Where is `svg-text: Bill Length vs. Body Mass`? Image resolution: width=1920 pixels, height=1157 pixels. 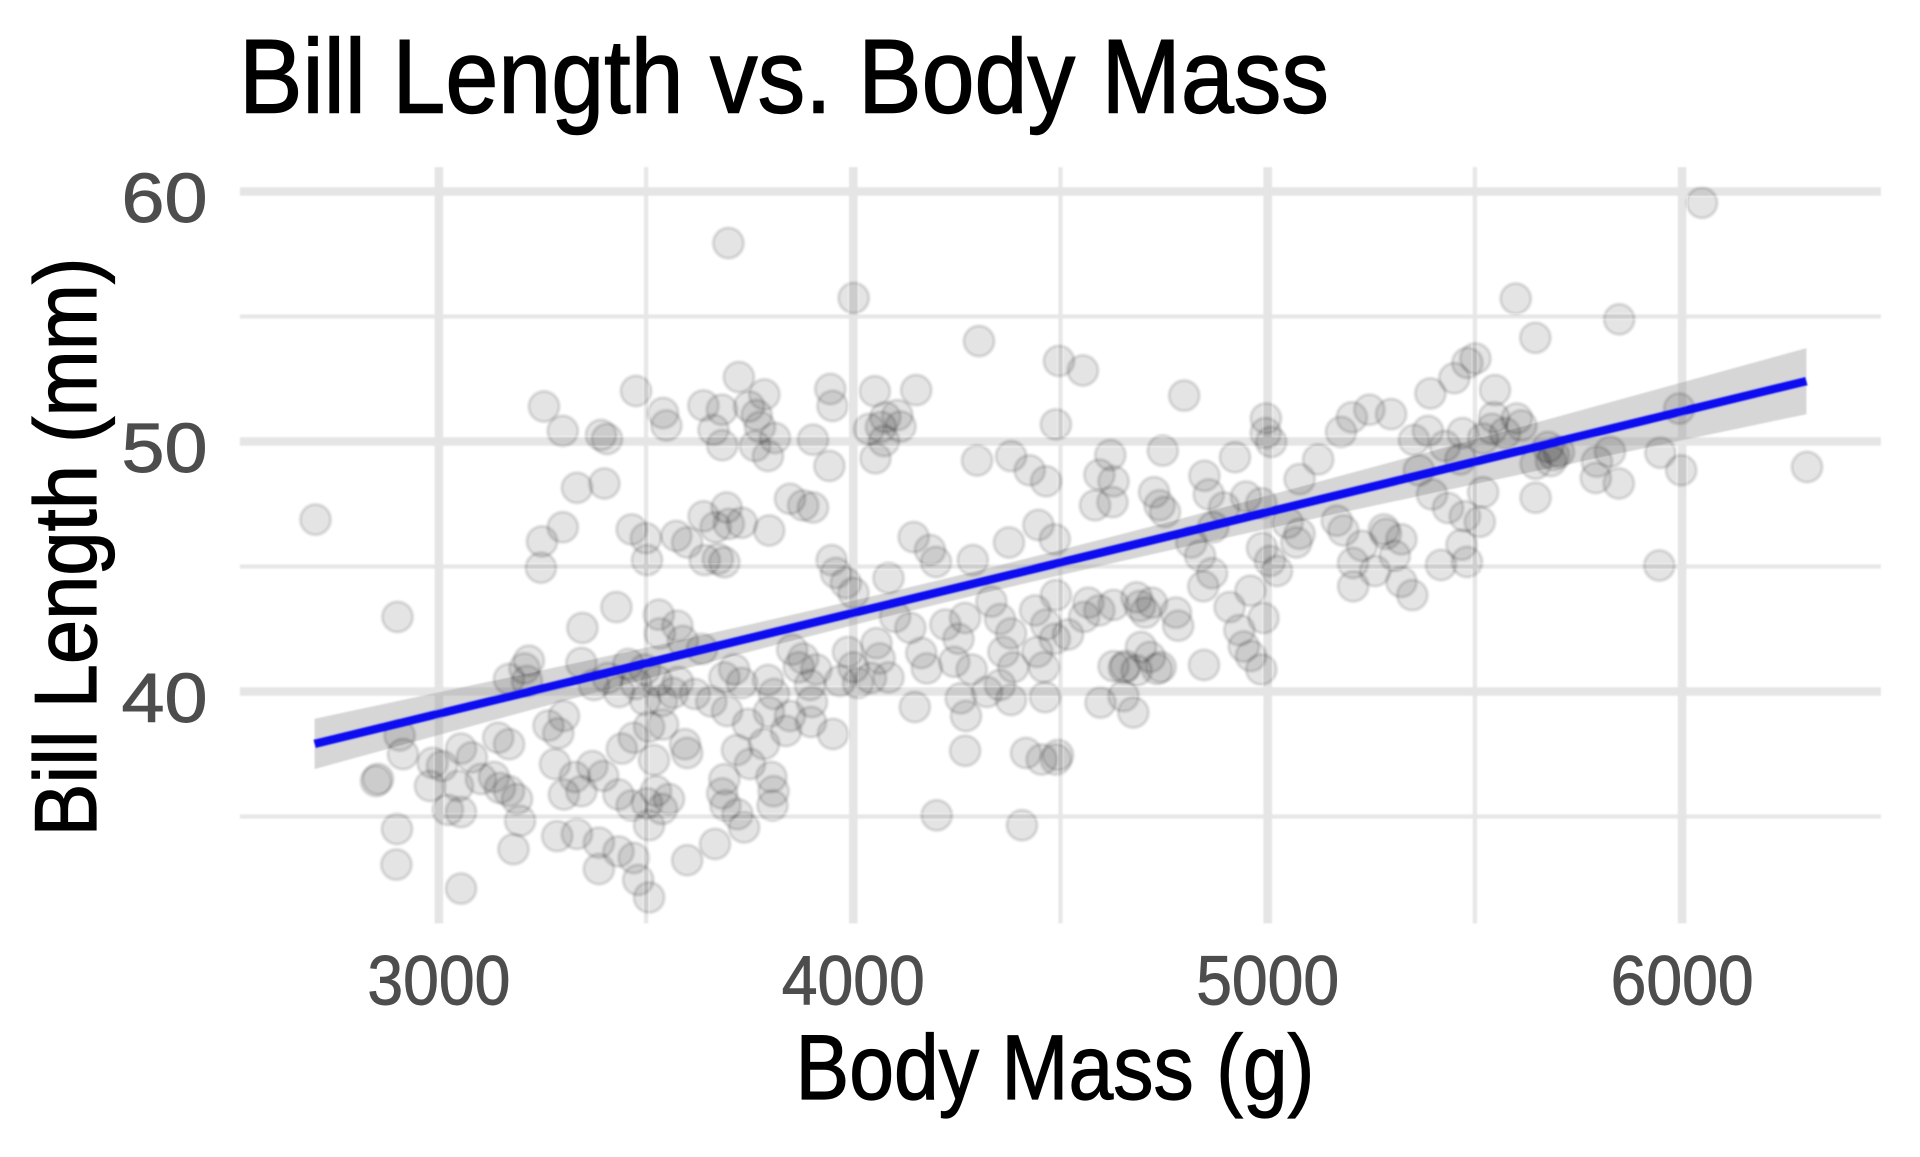 svg-text: Bill Length vs. Body Mass is located at coordinates (784, 77).